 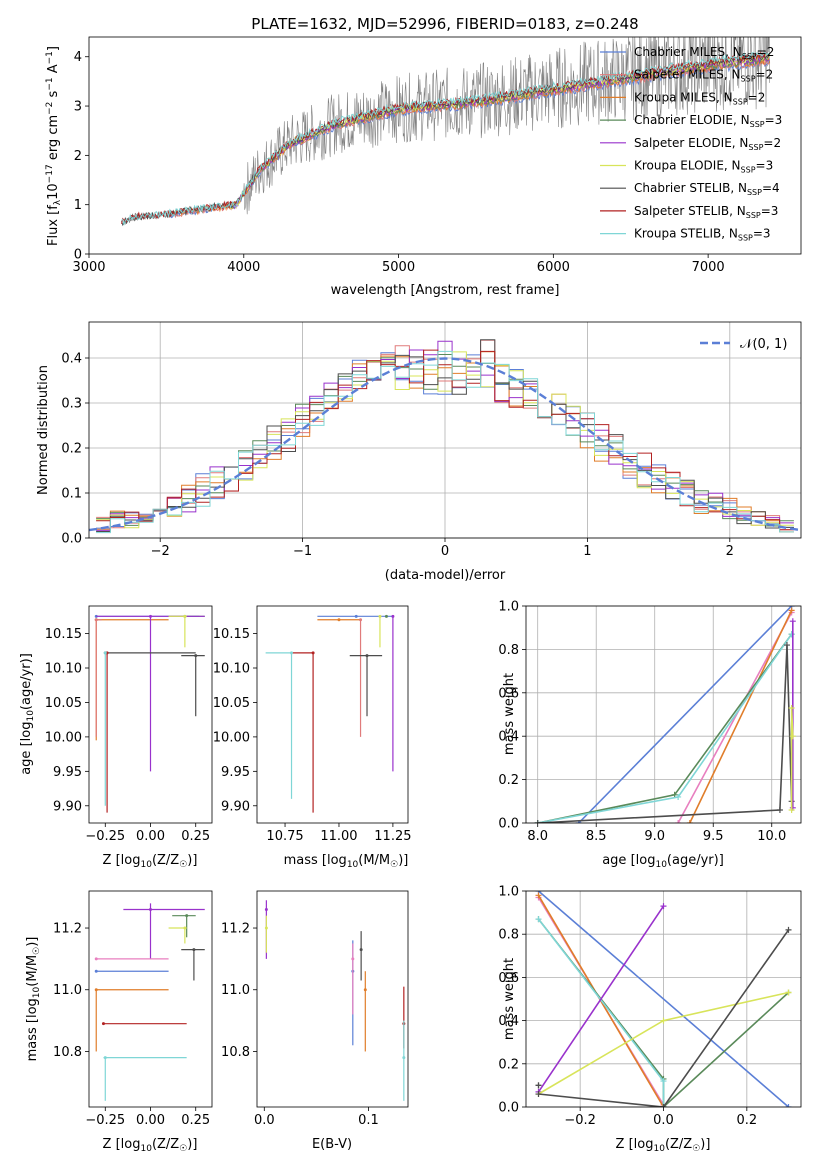 What do you see at coordinates (508, 1064) in the screenshot?
I see `y-tick-label: 0.2` at bounding box center [508, 1064].